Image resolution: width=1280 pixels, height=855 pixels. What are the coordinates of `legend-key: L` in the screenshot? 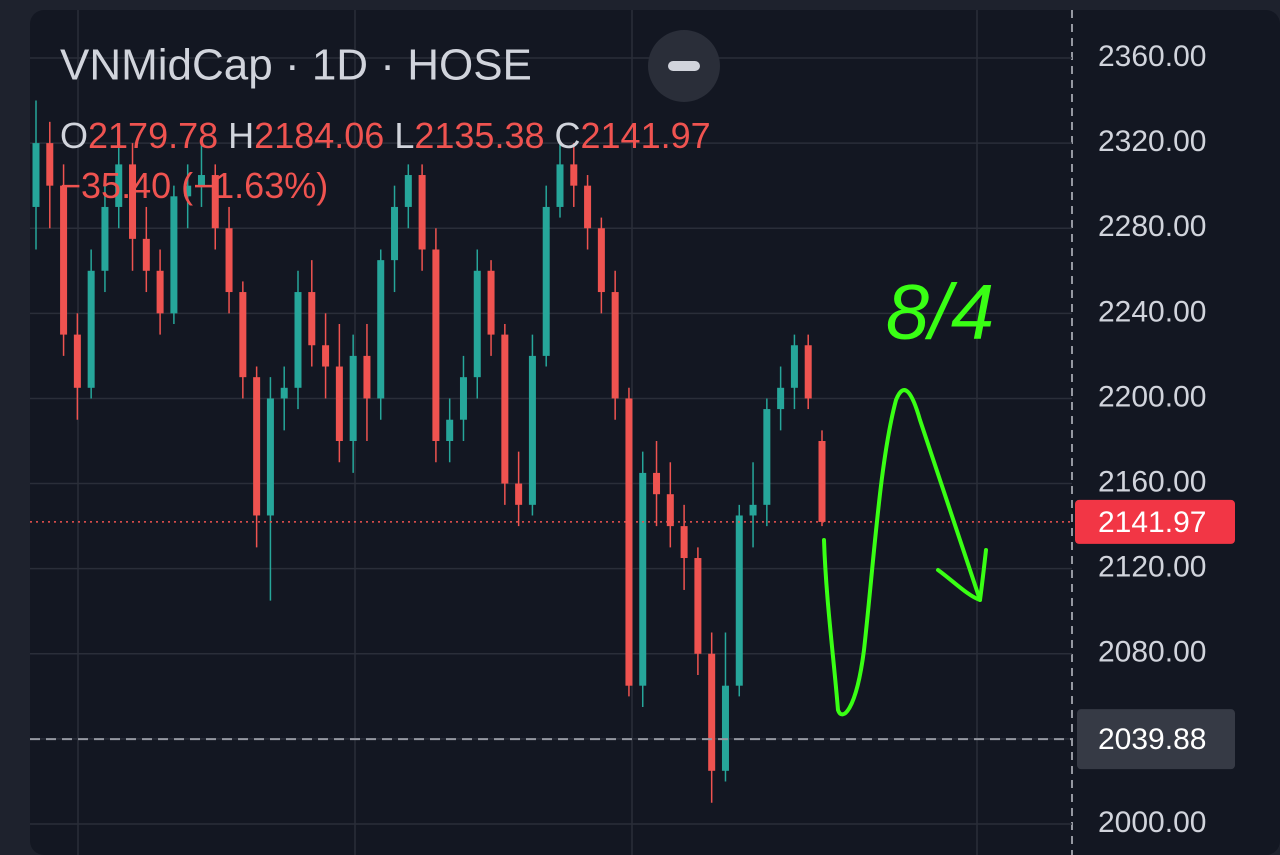 It's located at (404, 135).